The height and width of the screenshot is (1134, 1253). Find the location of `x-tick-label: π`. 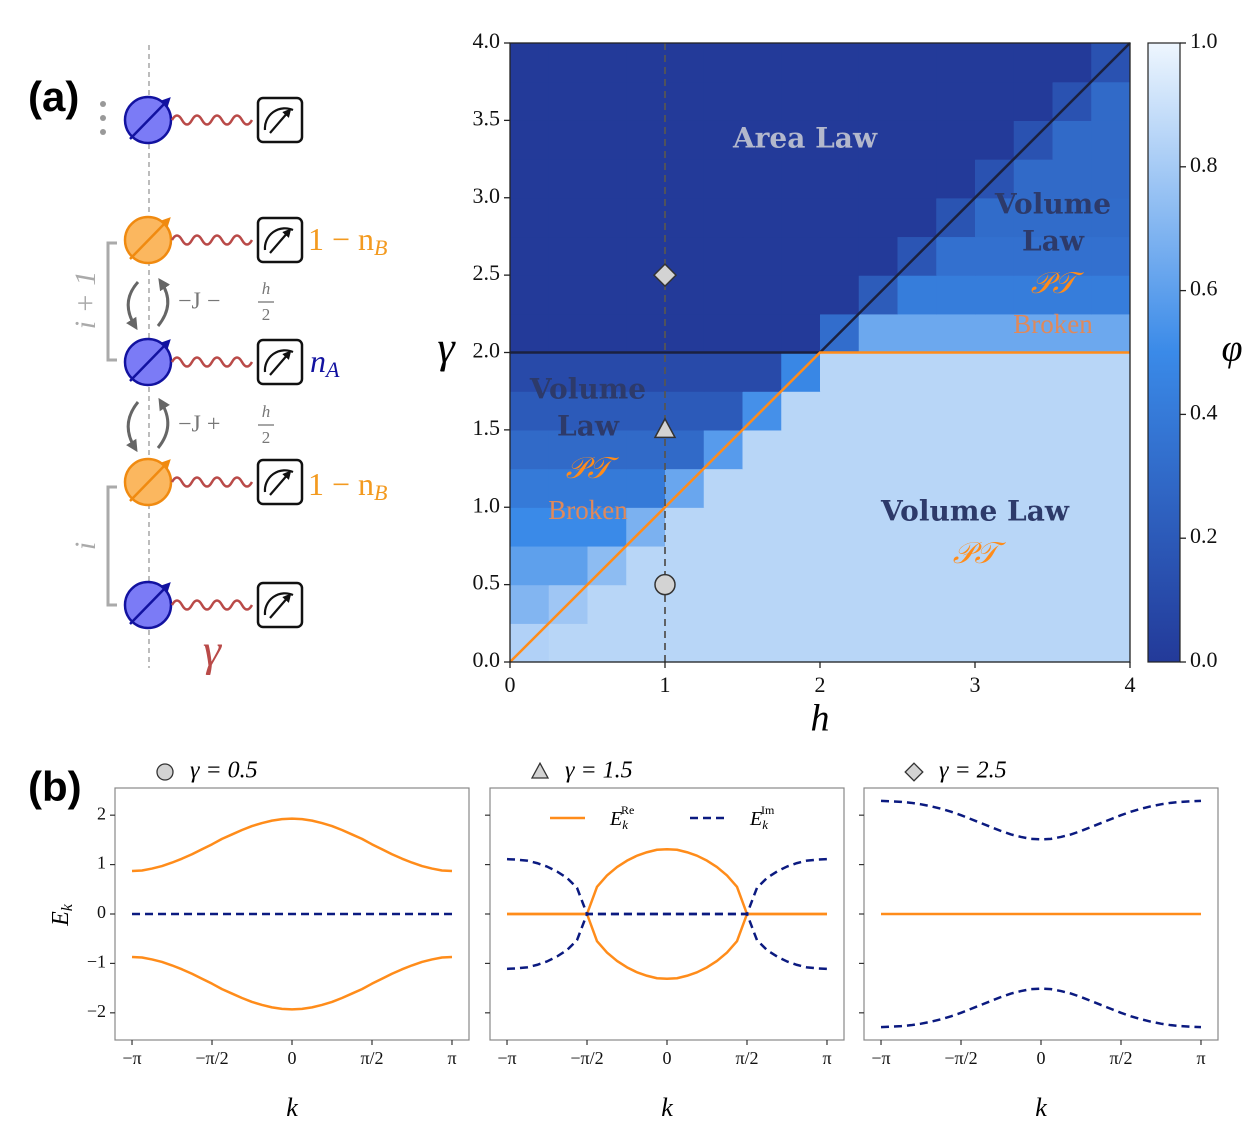

x-tick-label: π is located at coordinates (451, 1058).